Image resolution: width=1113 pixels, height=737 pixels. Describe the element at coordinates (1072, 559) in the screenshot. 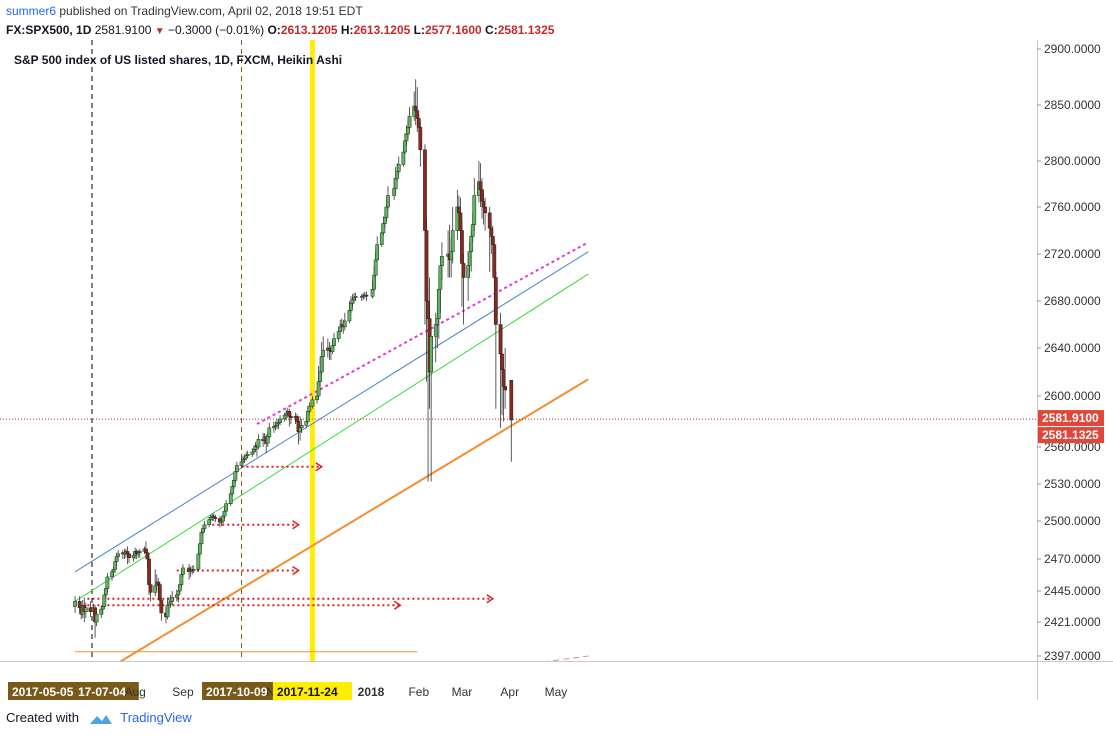

I see `y-tick-label: 2470.0000` at that location.